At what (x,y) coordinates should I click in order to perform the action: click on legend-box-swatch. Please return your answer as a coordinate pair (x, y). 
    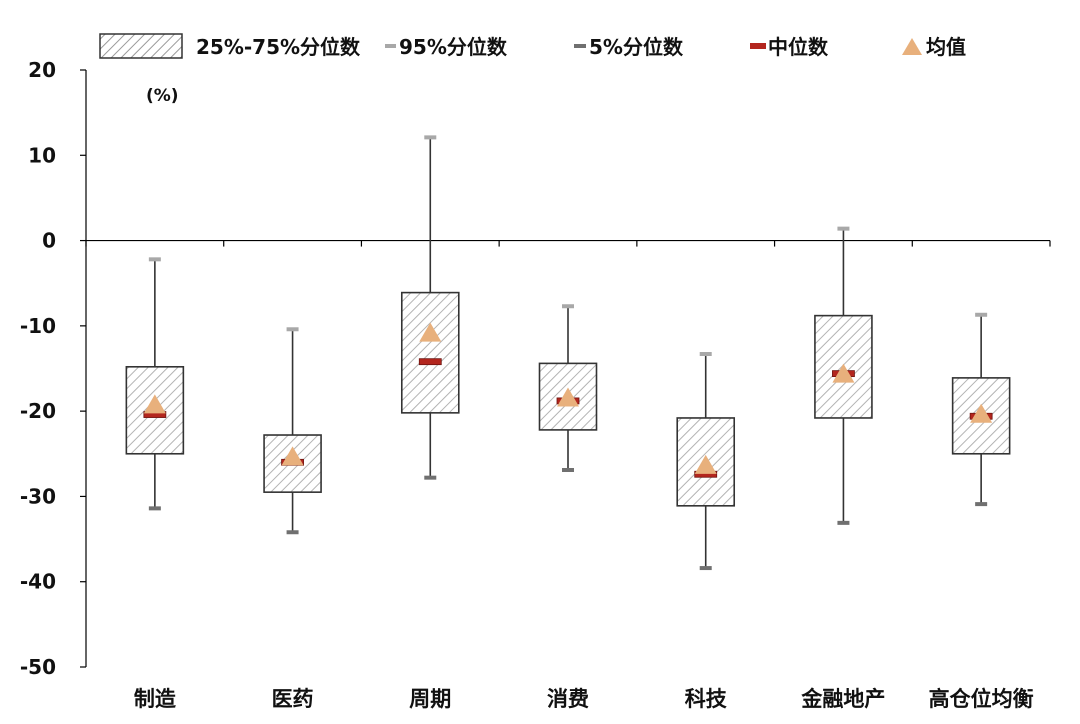
    Looking at the image, I should click on (141, 46).